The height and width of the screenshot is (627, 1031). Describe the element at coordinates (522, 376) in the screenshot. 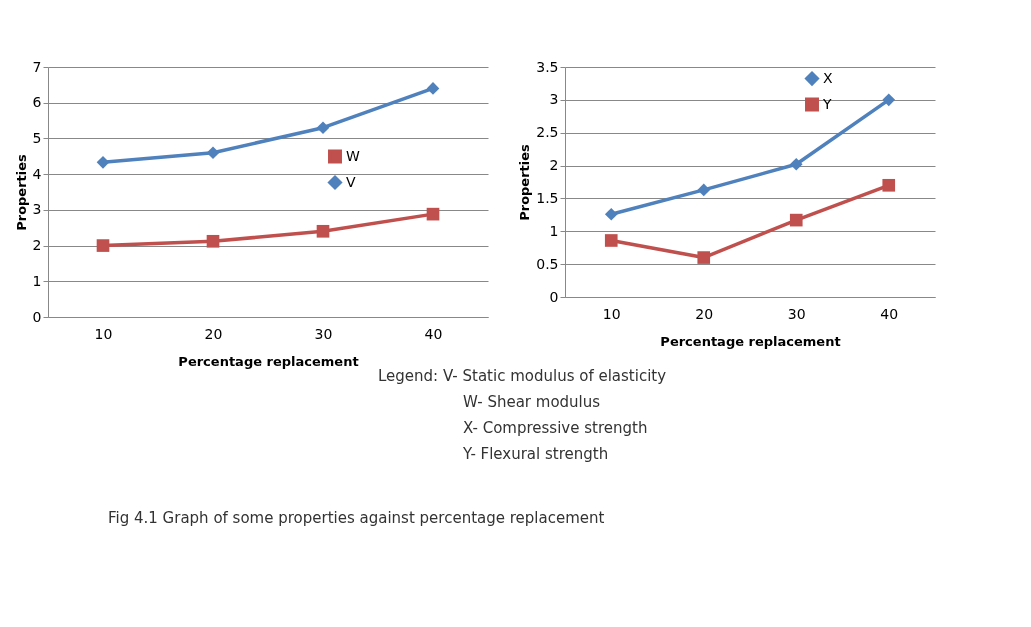

I see `text: Legend: V- Static modulus of elasticity` at that location.